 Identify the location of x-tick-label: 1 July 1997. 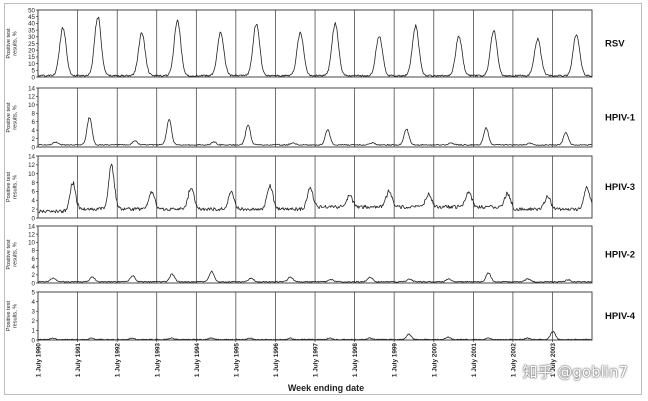
(316, 360).